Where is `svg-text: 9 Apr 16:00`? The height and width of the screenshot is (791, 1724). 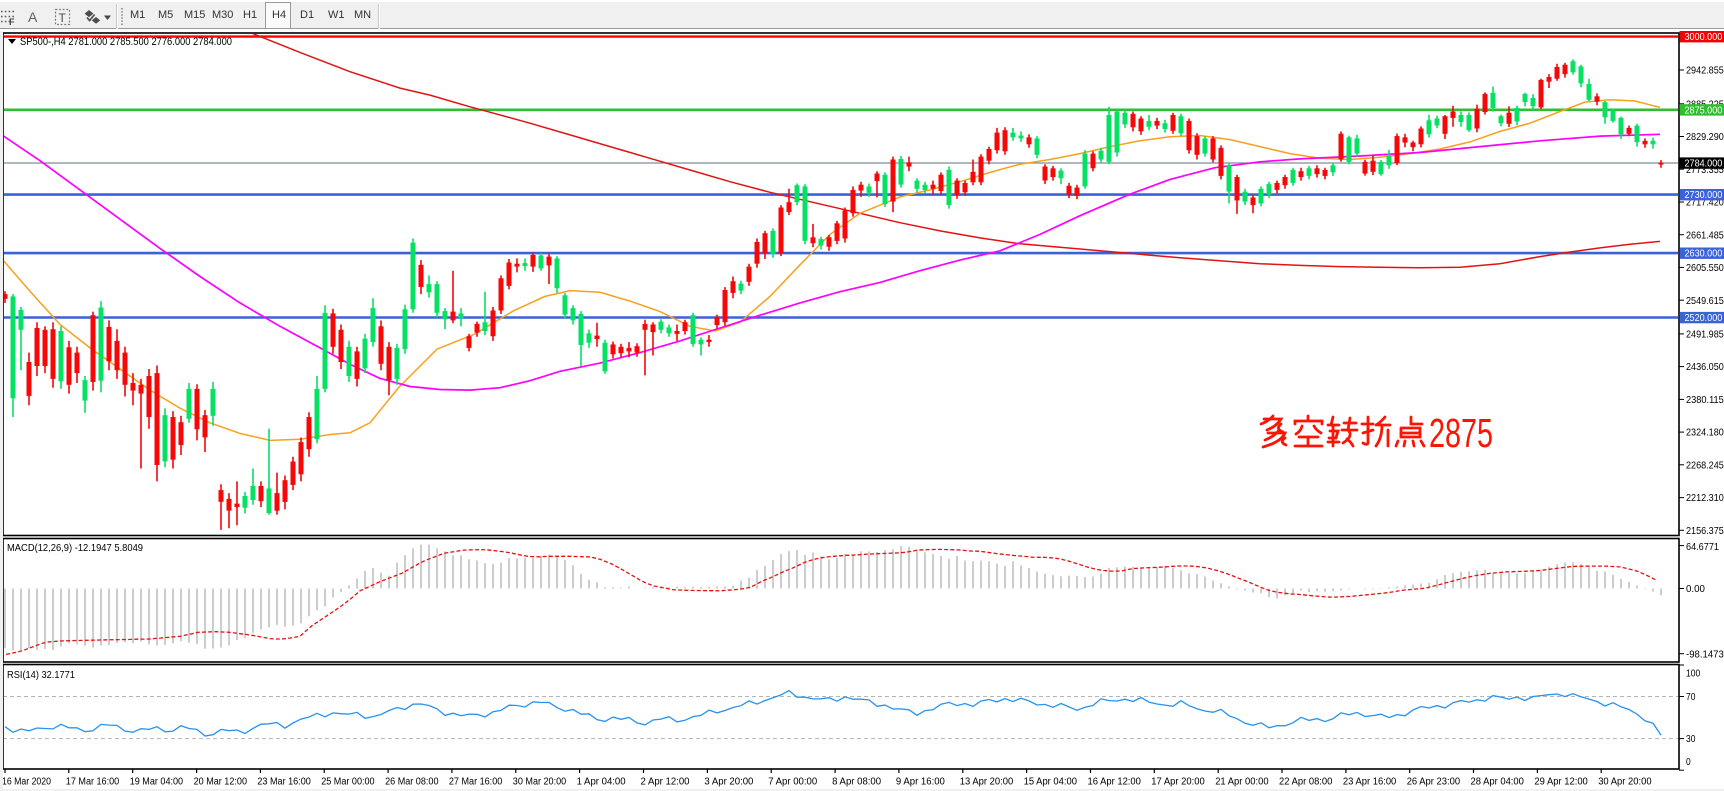 svg-text: 9 Apr 16:00 is located at coordinates (920, 782).